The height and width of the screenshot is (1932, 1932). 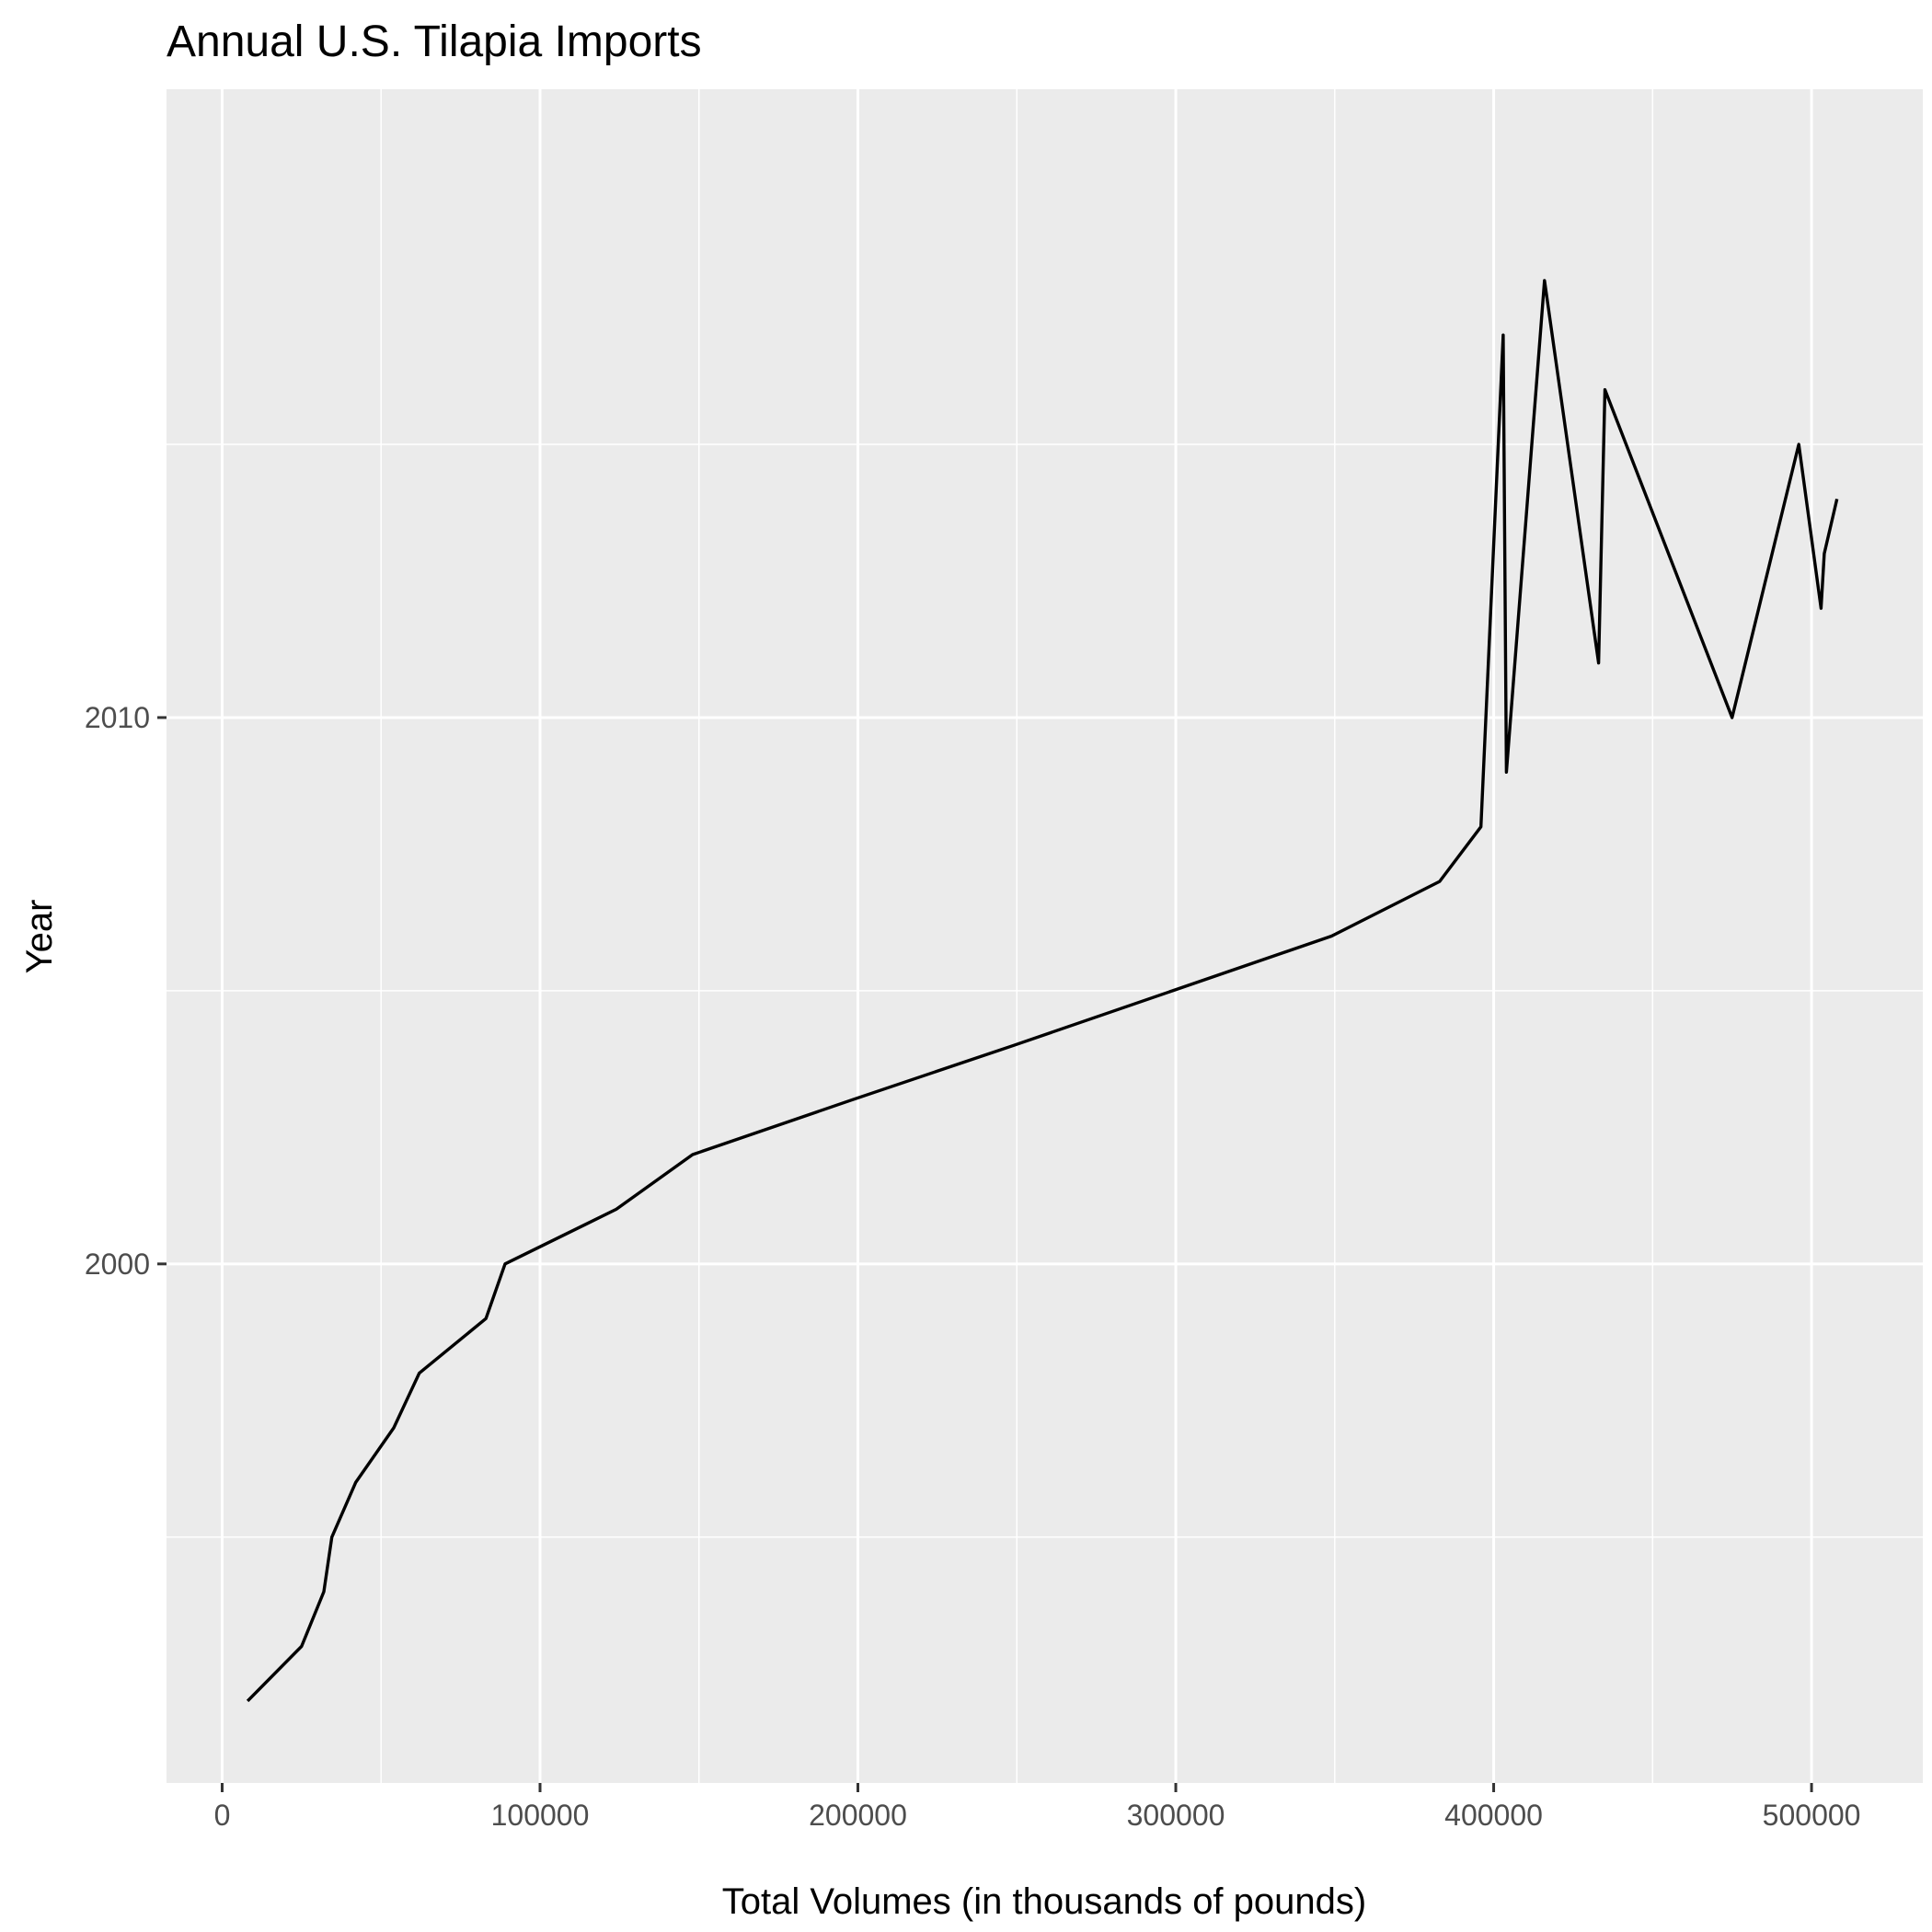 I want to click on y-tick-label: 2010, so click(x=117, y=717).